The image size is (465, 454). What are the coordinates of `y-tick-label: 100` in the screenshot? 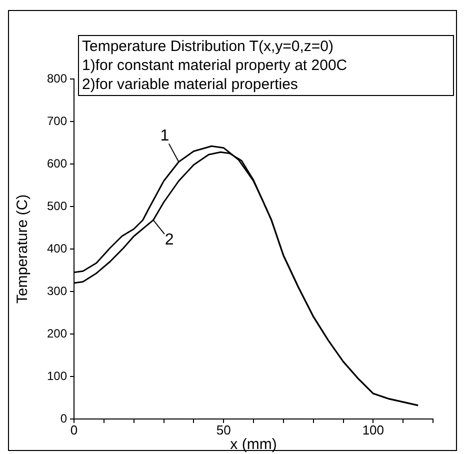 It's located at (57, 375).